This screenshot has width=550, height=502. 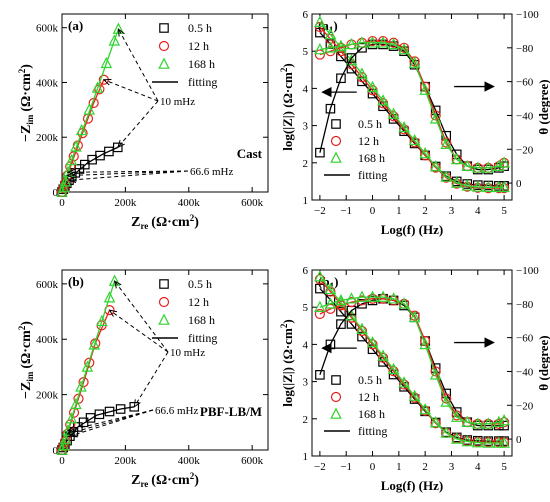 What do you see at coordinates (368, 397) in the screenshot?
I see `legend-label: 12 h` at bounding box center [368, 397].